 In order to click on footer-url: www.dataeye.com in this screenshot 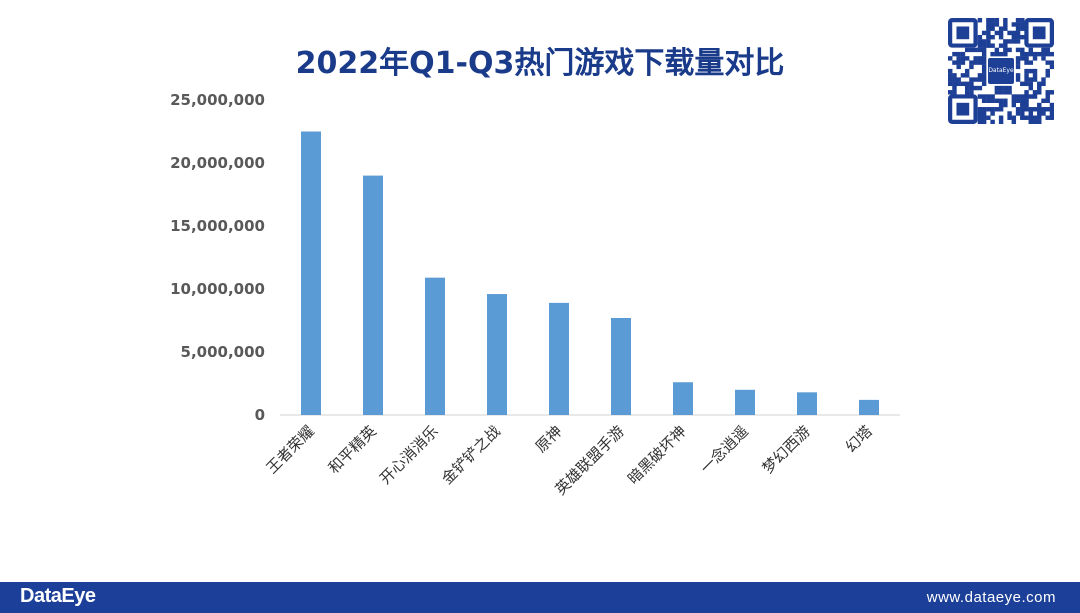, I will do `click(991, 597)`.